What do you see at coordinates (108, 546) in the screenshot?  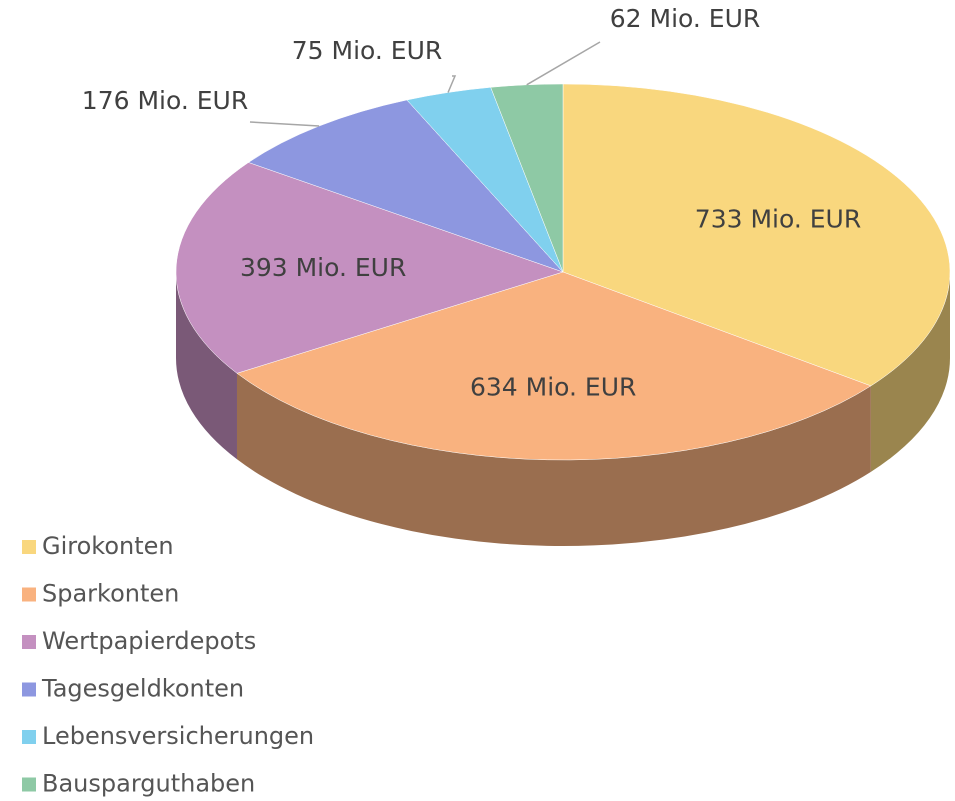 I see `legend-label: Girokonten` at bounding box center [108, 546].